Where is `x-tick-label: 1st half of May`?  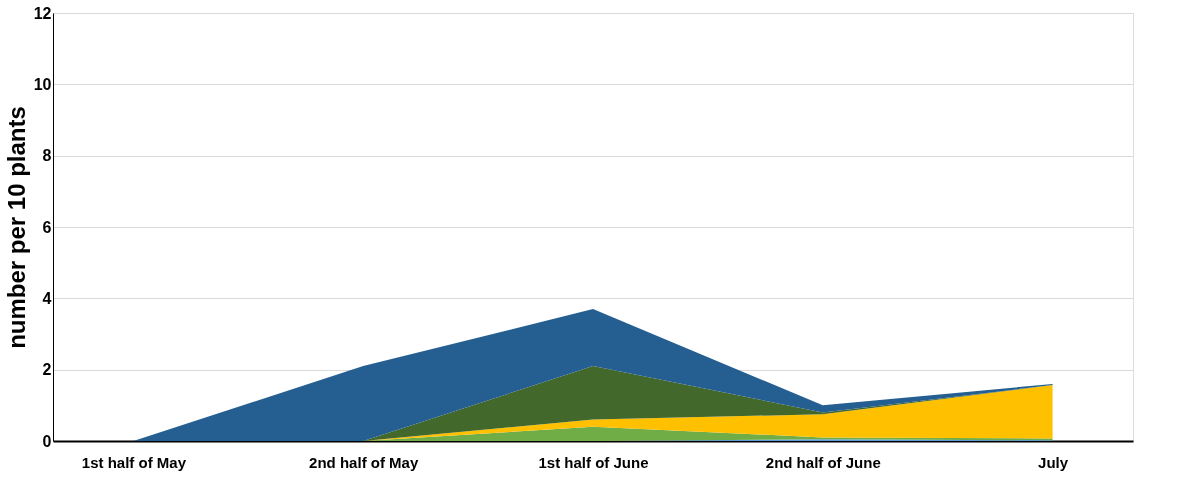
x-tick-label: 1st half of May is located at coordinates (134, 462).